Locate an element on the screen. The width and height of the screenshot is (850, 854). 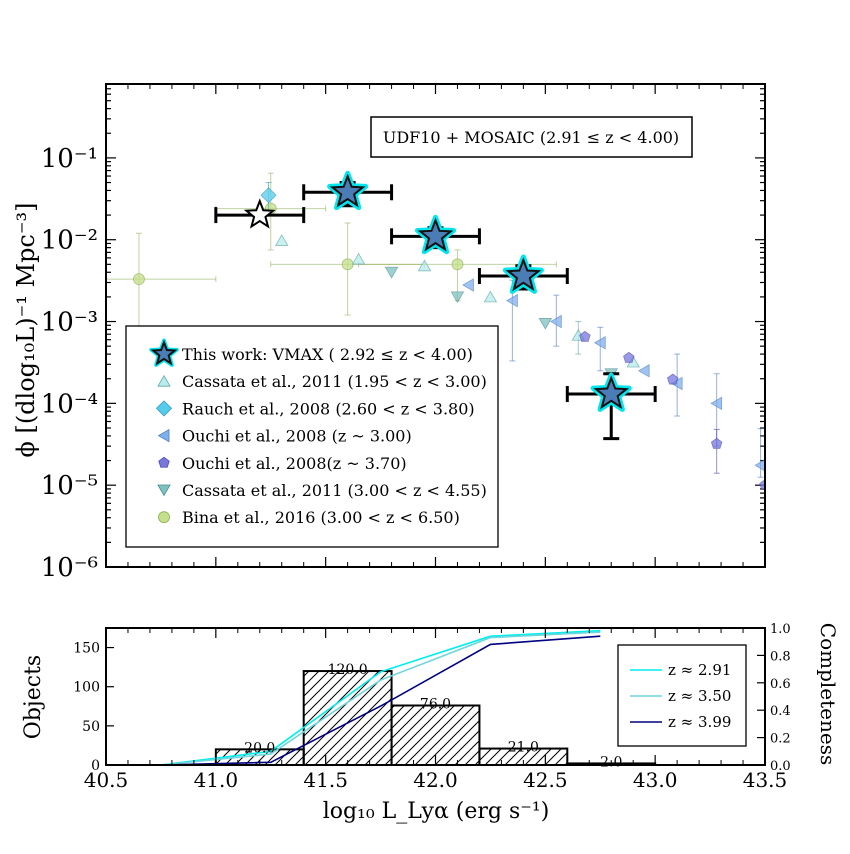
y-tick-label: 10⁻⁴ is located at coordinates (69, 404).